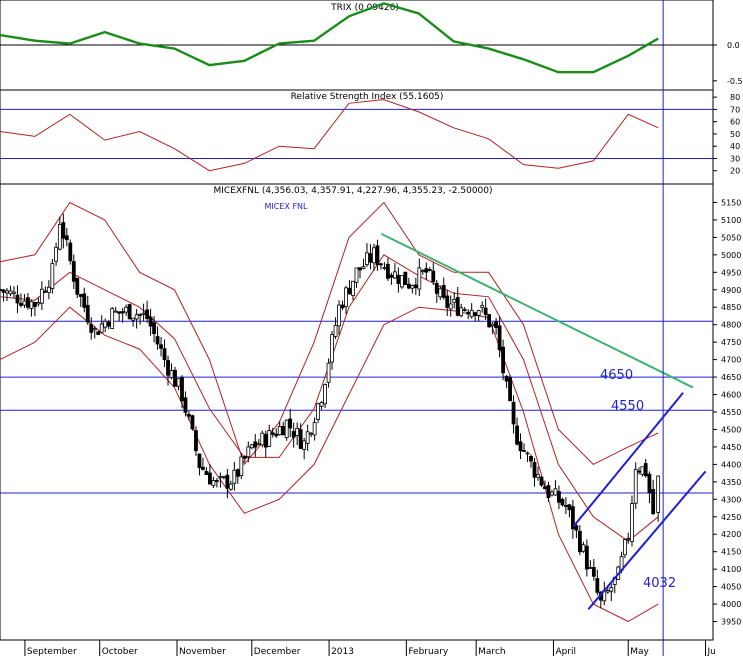 This screenshot has width=743, height=660. I want to click on price-tick-label-1: 5100, so click(731, 220).